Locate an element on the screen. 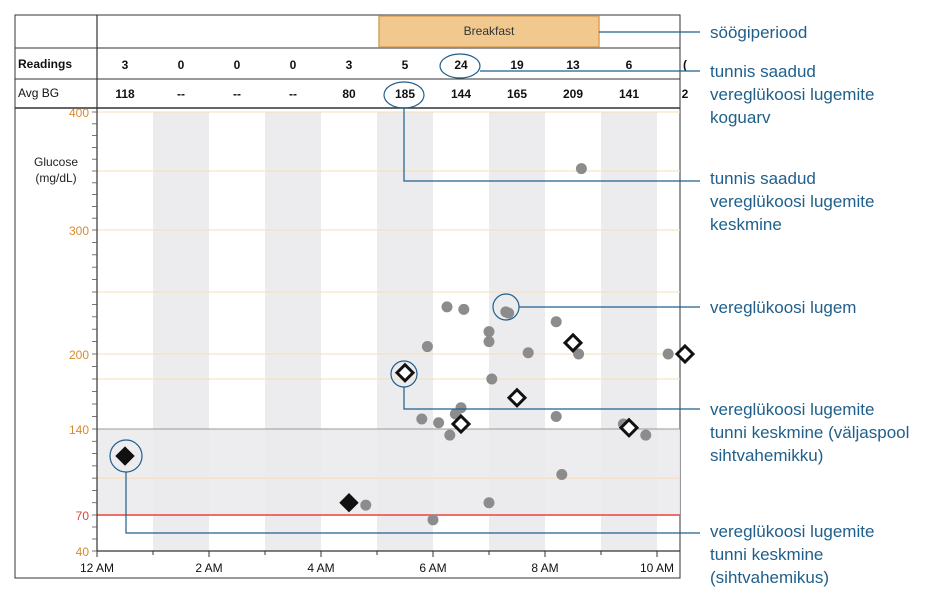  readings-count: 6 is located at coordinates (629, 65).